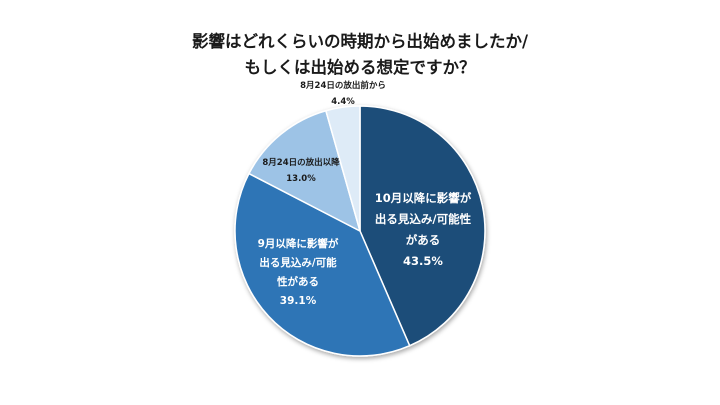  Describe the element at coordinates (298, 243) in the screenshot. I see `slice-category-label: 9月以降に影響が` at that location.